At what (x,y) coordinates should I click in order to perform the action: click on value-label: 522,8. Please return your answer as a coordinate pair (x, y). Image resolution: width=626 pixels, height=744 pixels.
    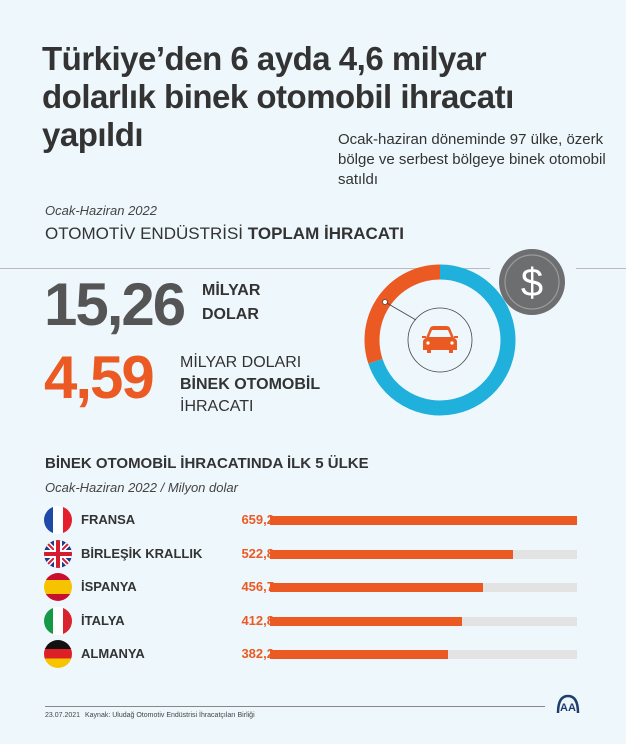
    Looking at the image, I should click on (257, 553).